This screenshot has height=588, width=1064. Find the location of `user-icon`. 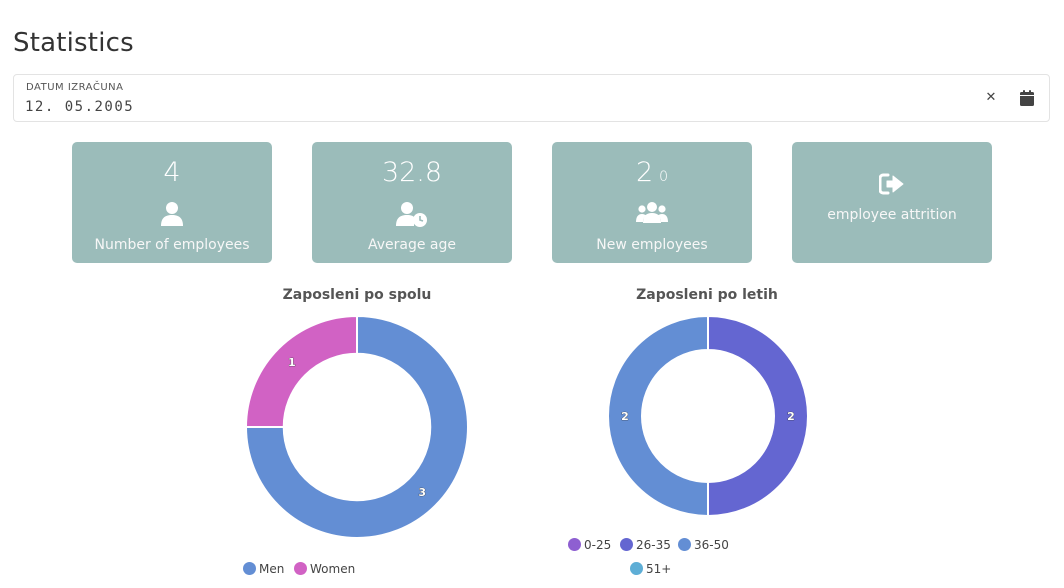

user-icon is located at coordinates (172, 214).